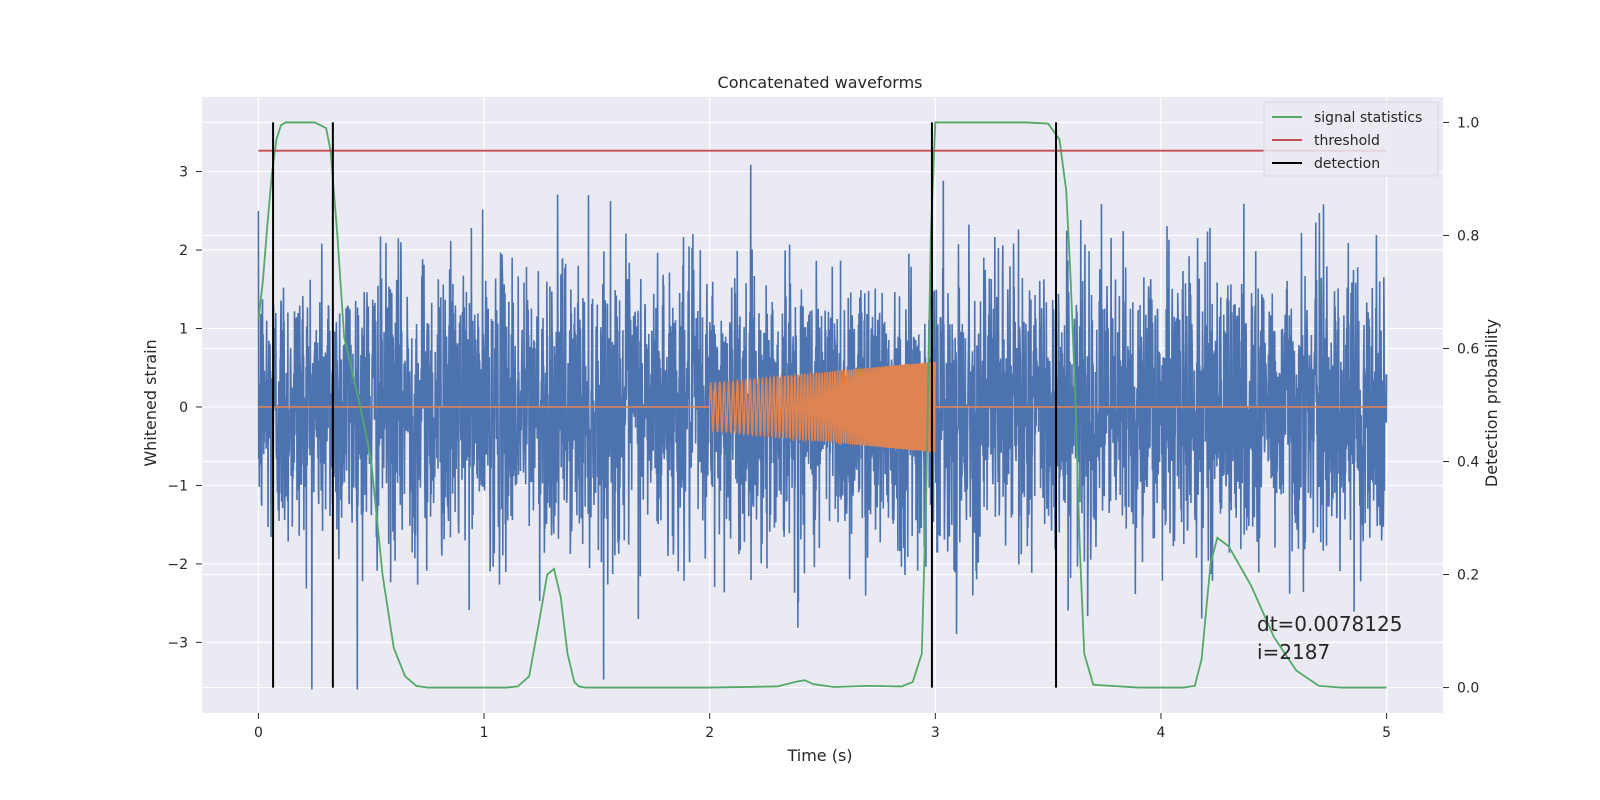 The width and height of the screenshot is (1600, 800). What do you see at coordinates (150, 402) in the screenshot?
I see `y-axis-label: Whitened strain` at bounding box center [150, 402].